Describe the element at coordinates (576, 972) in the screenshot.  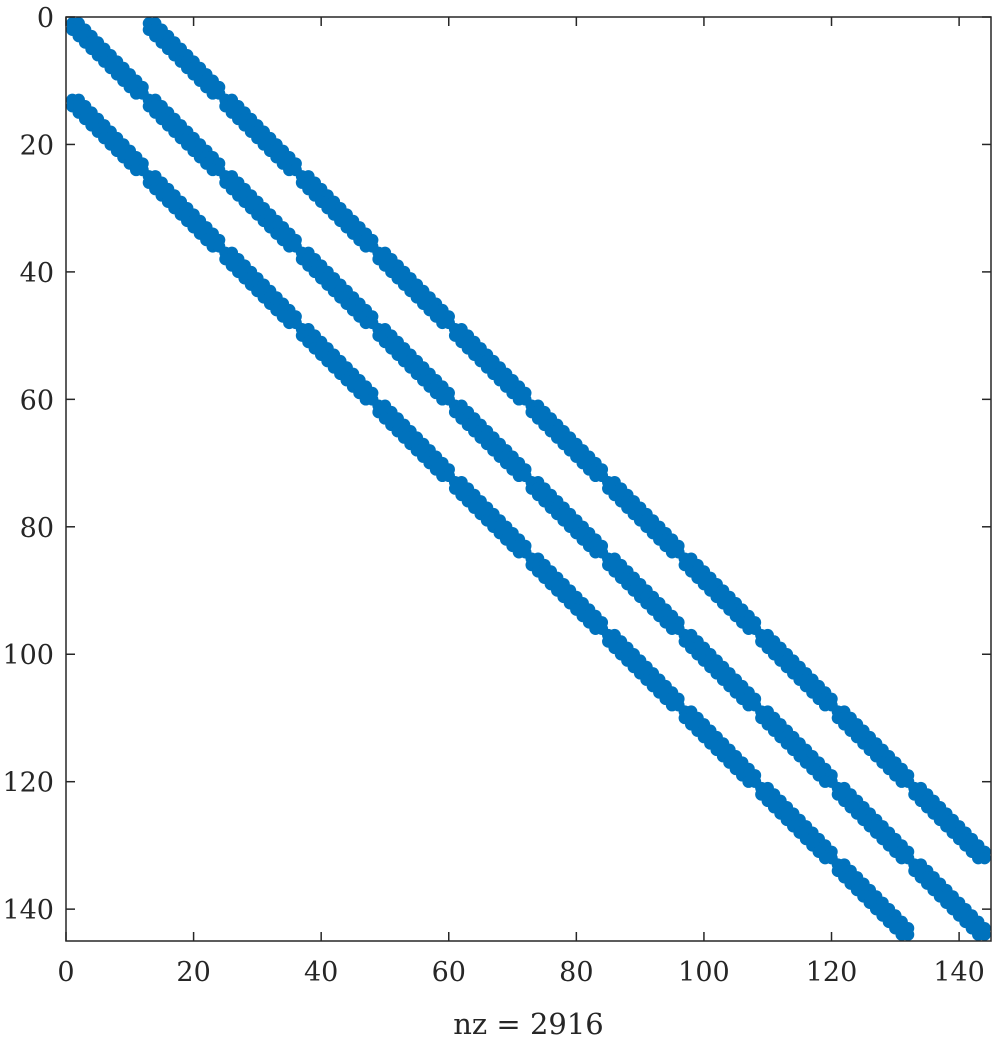
I see `x-tick-label: 80` at that location.